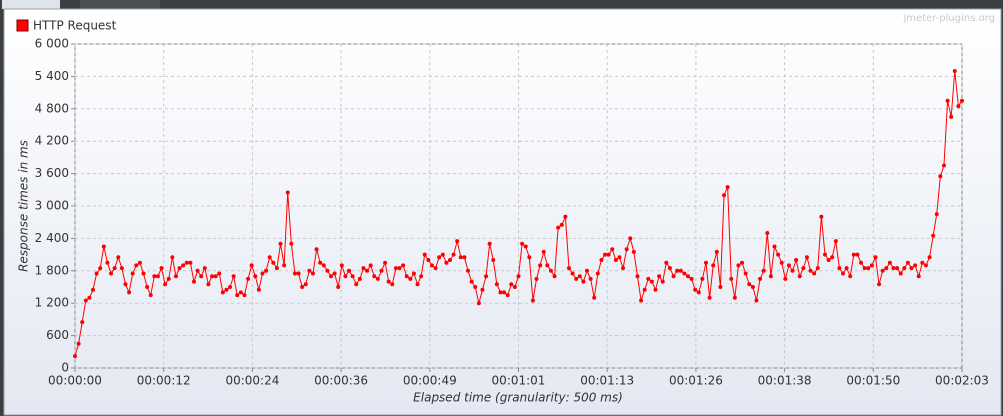 Image resolution: width=1003 pixels, height=416 pixels. I want to click on watermark: jmeter-plugins.org, so click(948, 18).